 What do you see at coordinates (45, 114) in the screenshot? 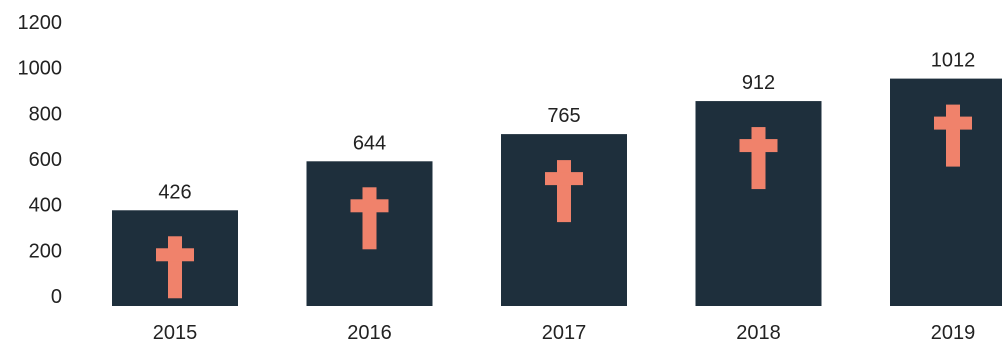
I see `y-tick-label: 800` at bounding box center [45, 114].